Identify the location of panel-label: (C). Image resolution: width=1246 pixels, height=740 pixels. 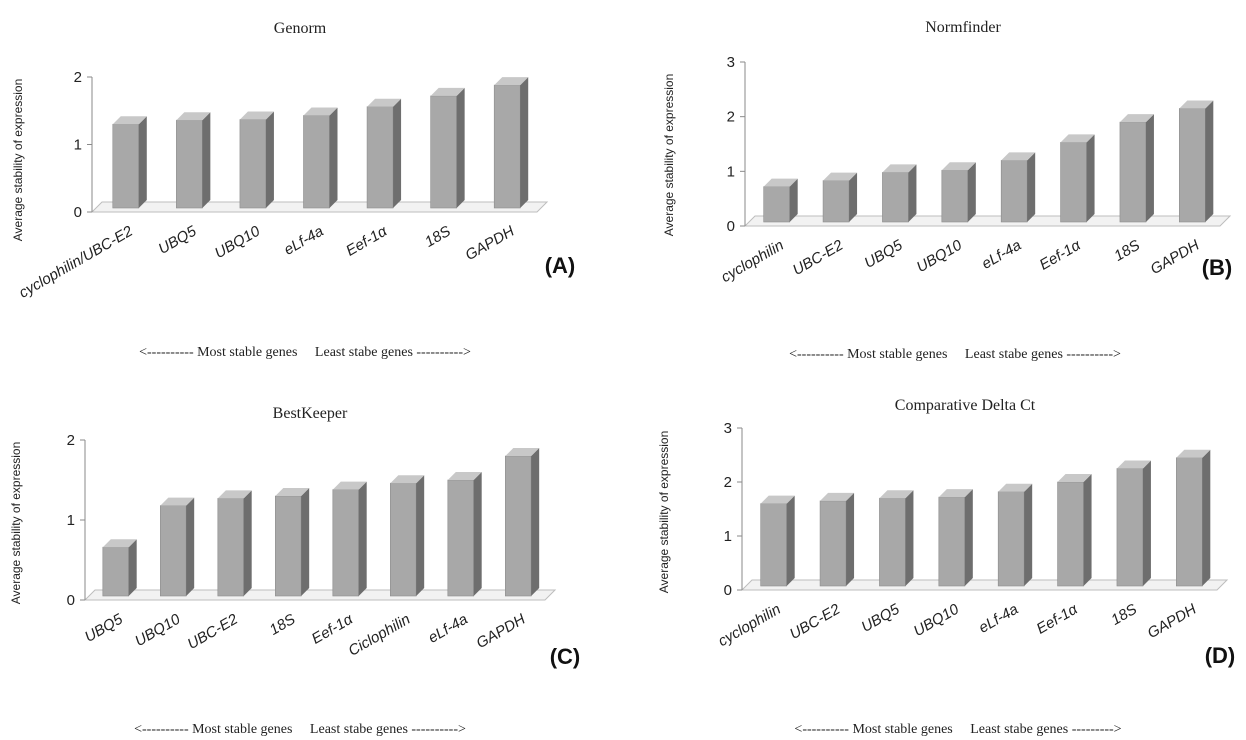
(565, 656).